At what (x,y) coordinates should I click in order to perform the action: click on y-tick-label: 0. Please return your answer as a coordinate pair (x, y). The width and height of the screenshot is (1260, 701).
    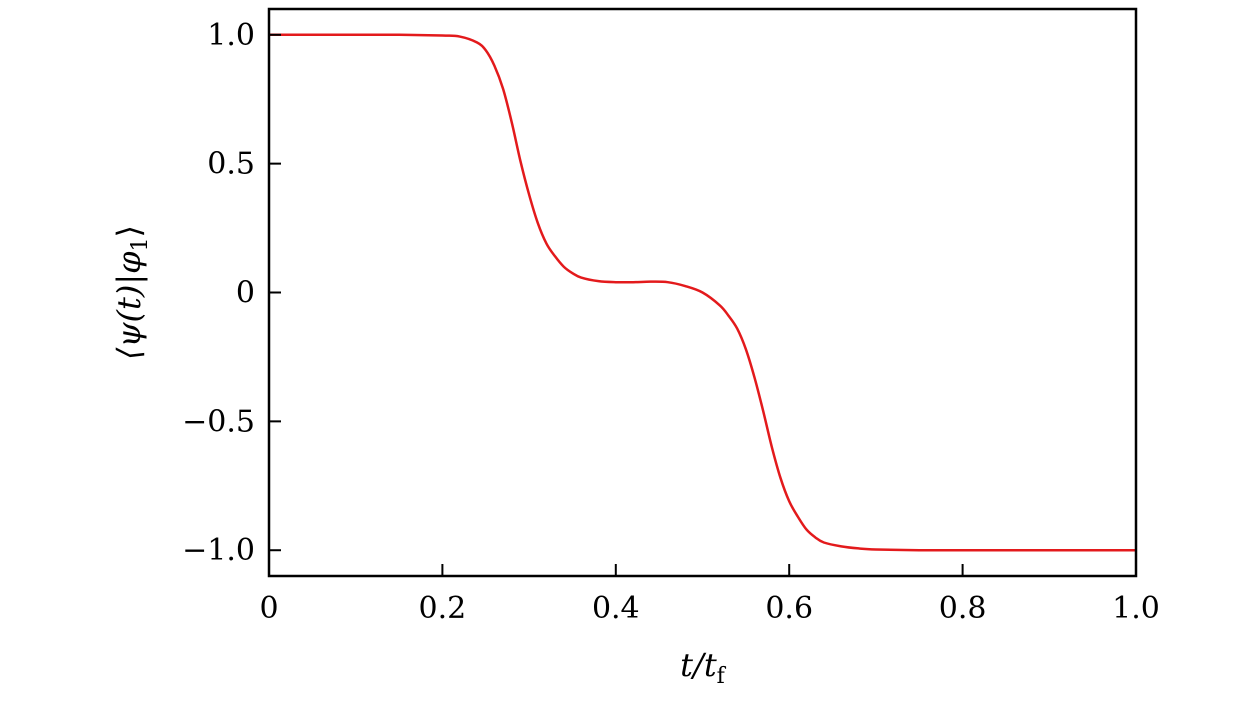
    Looking at the image, I should click on (245, 293).